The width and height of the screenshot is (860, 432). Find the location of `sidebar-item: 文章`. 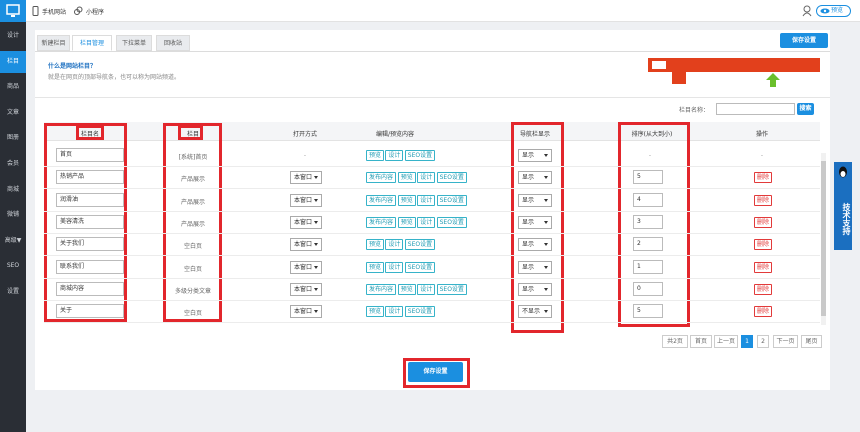

sidebar-item: 文章 is located at coordinates (12, 112).